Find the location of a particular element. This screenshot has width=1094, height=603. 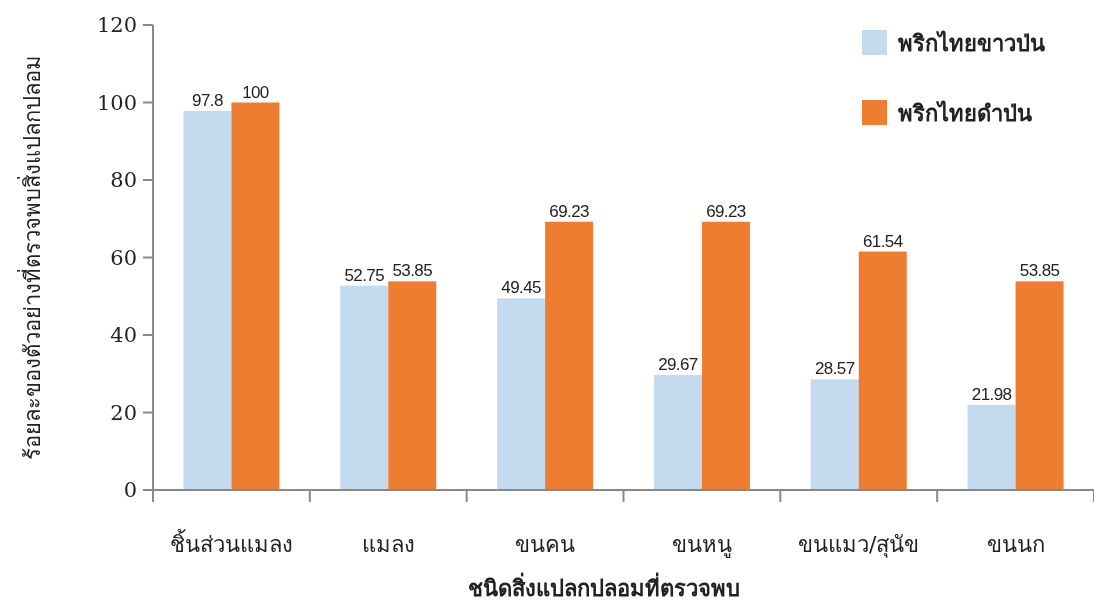

y-tick-label: 60 is located at coordinates (123, 257).